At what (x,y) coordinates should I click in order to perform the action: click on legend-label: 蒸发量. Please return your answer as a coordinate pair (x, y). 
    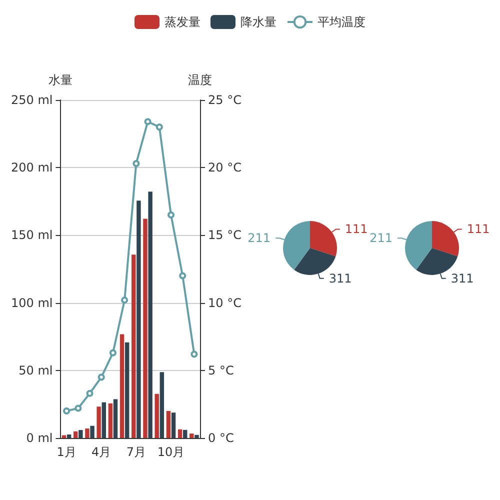
    Looking at the image, I should click on (182, 22).